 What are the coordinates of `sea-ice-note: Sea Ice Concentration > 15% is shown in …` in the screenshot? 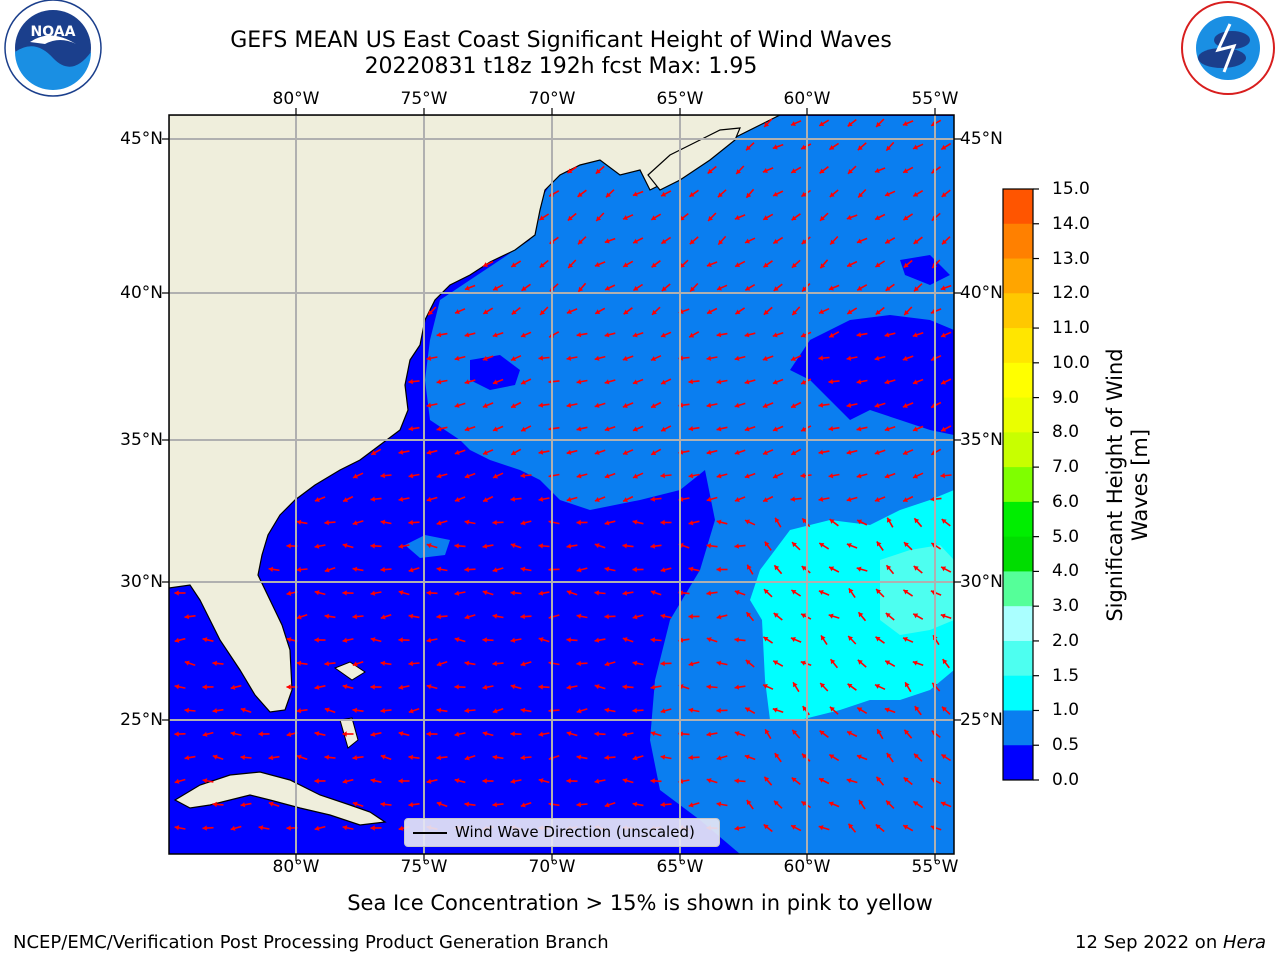 It's located at (640, 903).